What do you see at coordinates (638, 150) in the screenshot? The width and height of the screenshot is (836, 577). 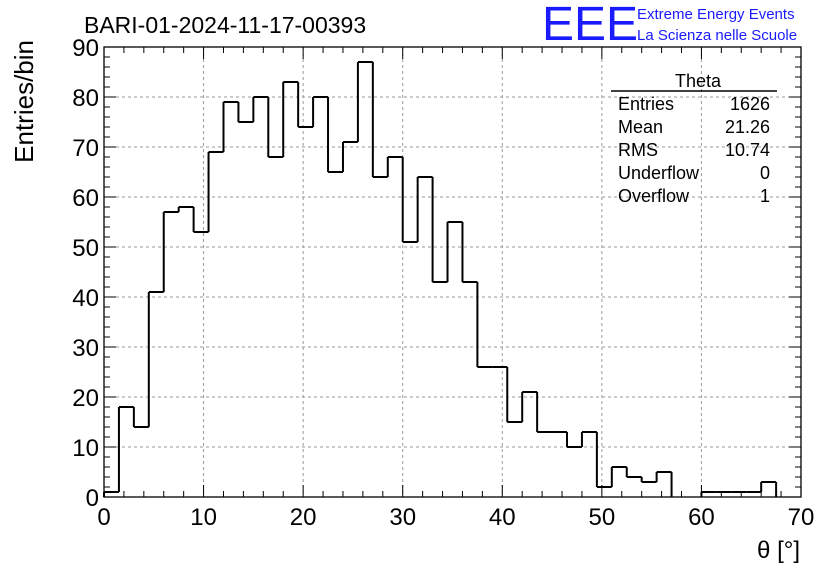 I see `stats-row-label: RMS` at bounding box center [638, 150].